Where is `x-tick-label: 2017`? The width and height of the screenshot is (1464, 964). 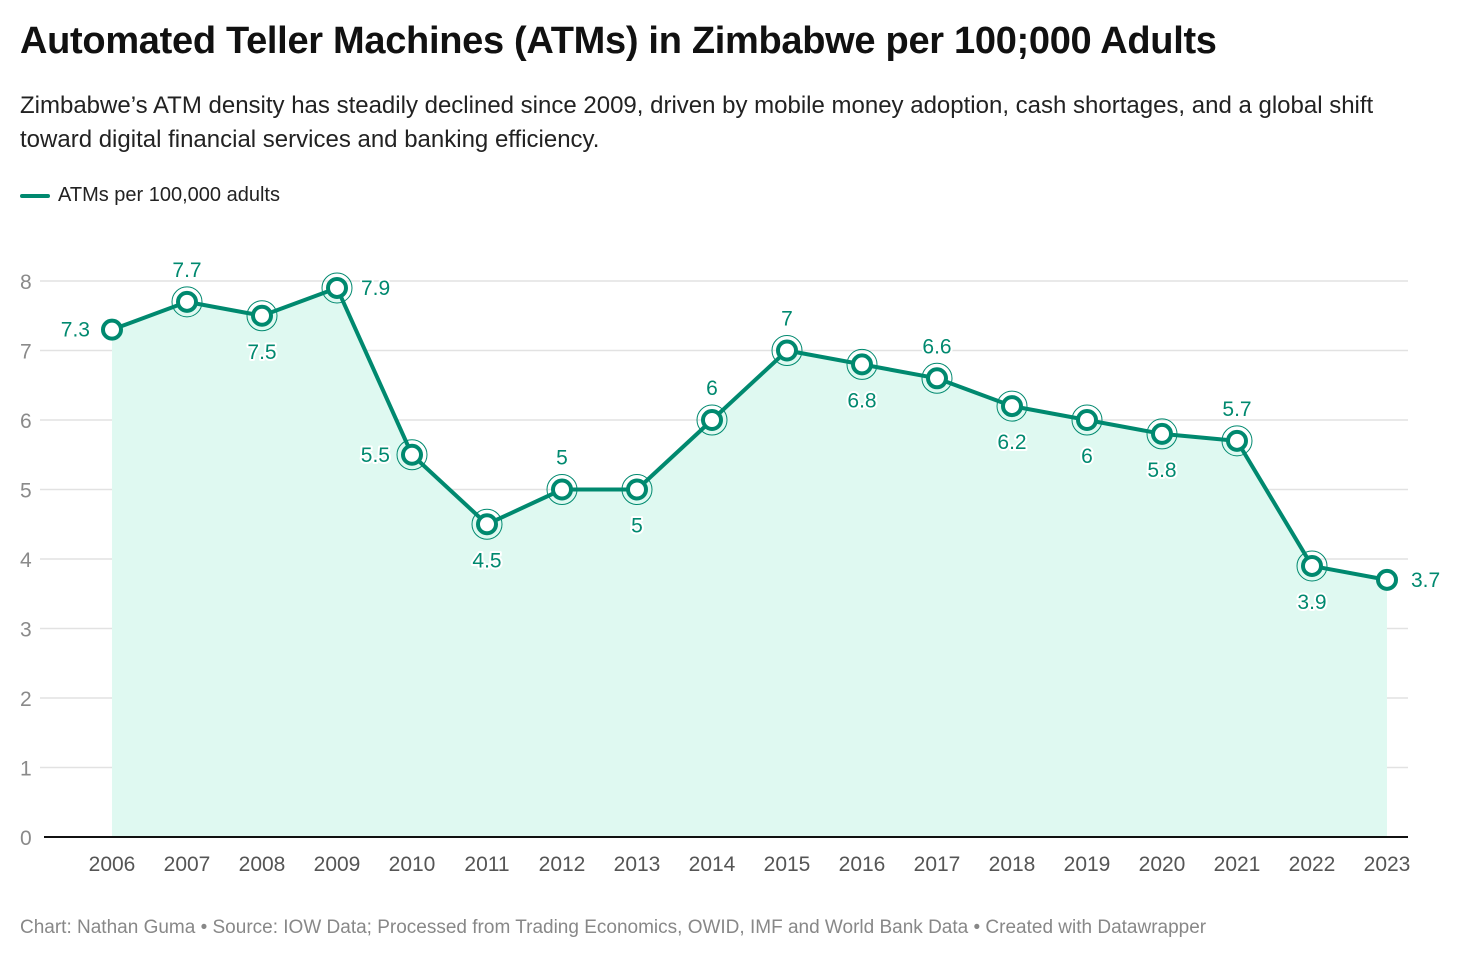 x-tick-label: 2017 is located at coordinates (937, 864).